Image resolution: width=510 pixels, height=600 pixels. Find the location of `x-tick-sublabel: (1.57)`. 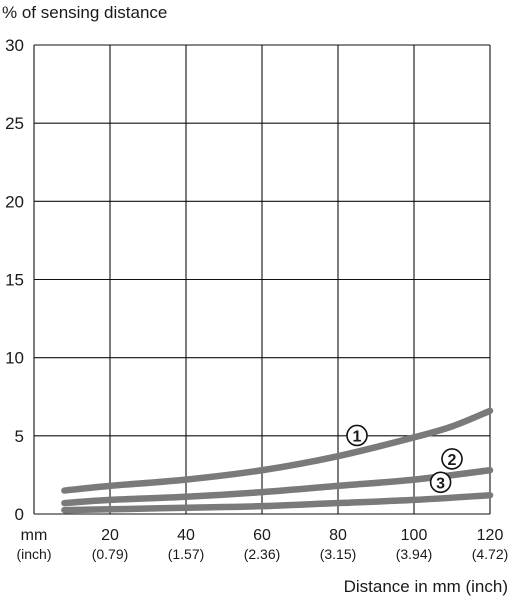

x-tick-sublabel: (1.57) is located at coordinates (186, 554).